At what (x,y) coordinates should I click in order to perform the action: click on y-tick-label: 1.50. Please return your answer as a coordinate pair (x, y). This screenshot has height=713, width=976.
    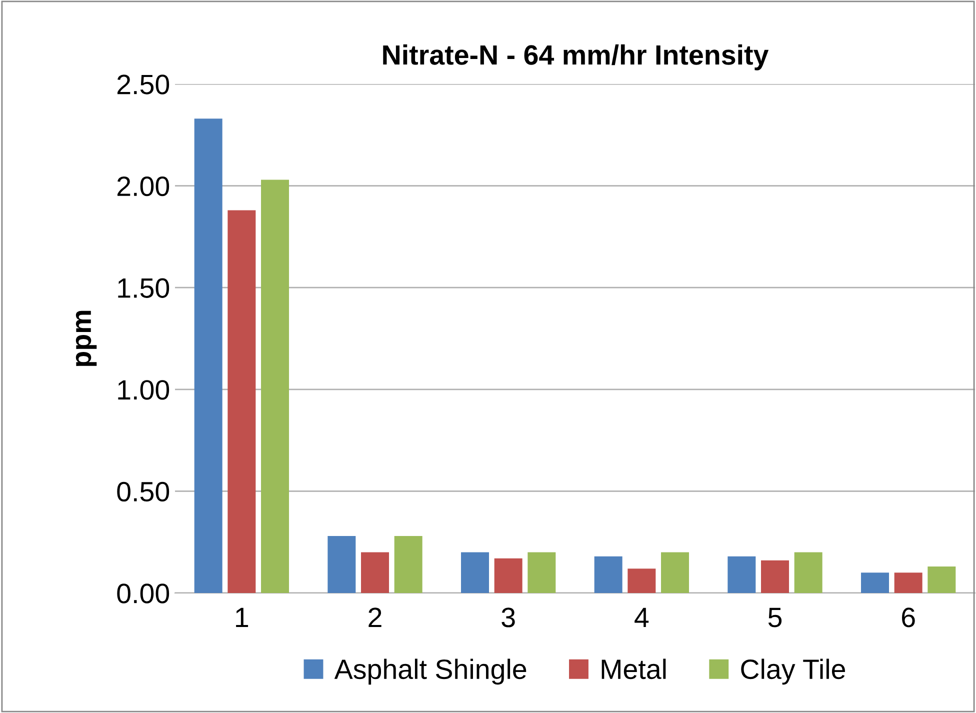
    Looking at the image, I should click on (144, 288).